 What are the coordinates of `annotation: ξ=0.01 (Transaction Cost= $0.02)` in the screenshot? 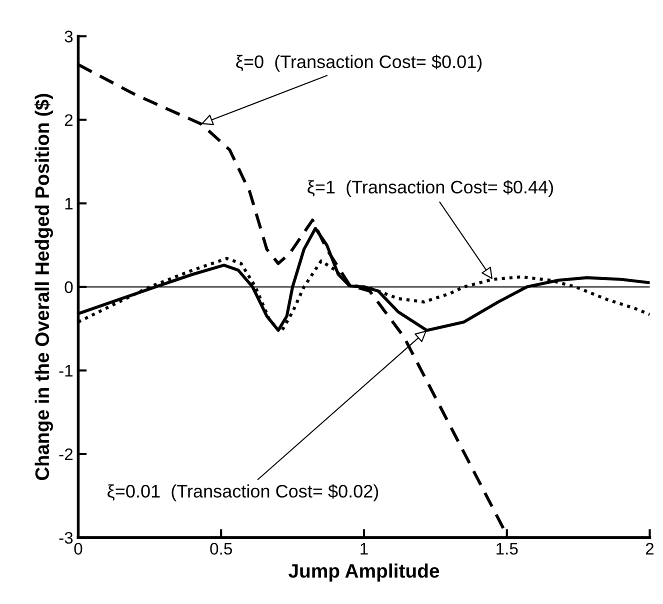 It's located at (243, 493).